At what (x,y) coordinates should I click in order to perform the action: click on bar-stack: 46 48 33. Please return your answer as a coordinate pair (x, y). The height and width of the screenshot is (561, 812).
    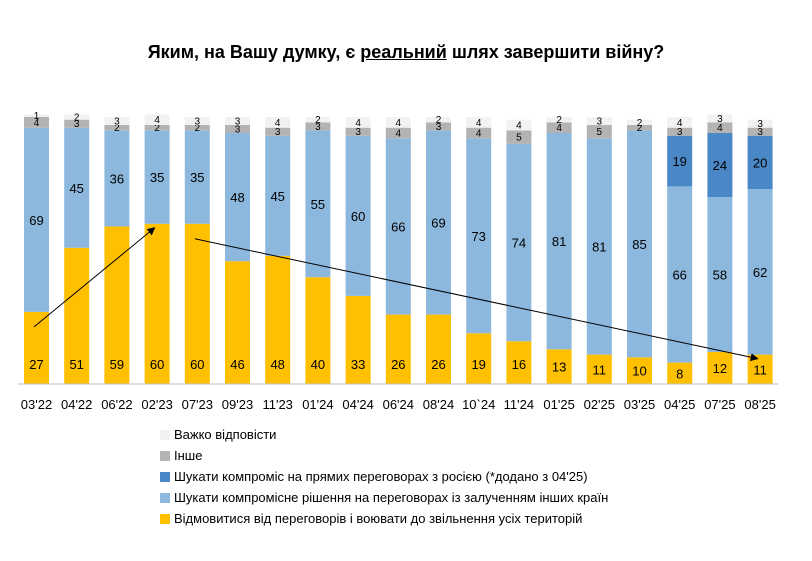
    Looking at the image, I should click on (237, 250).